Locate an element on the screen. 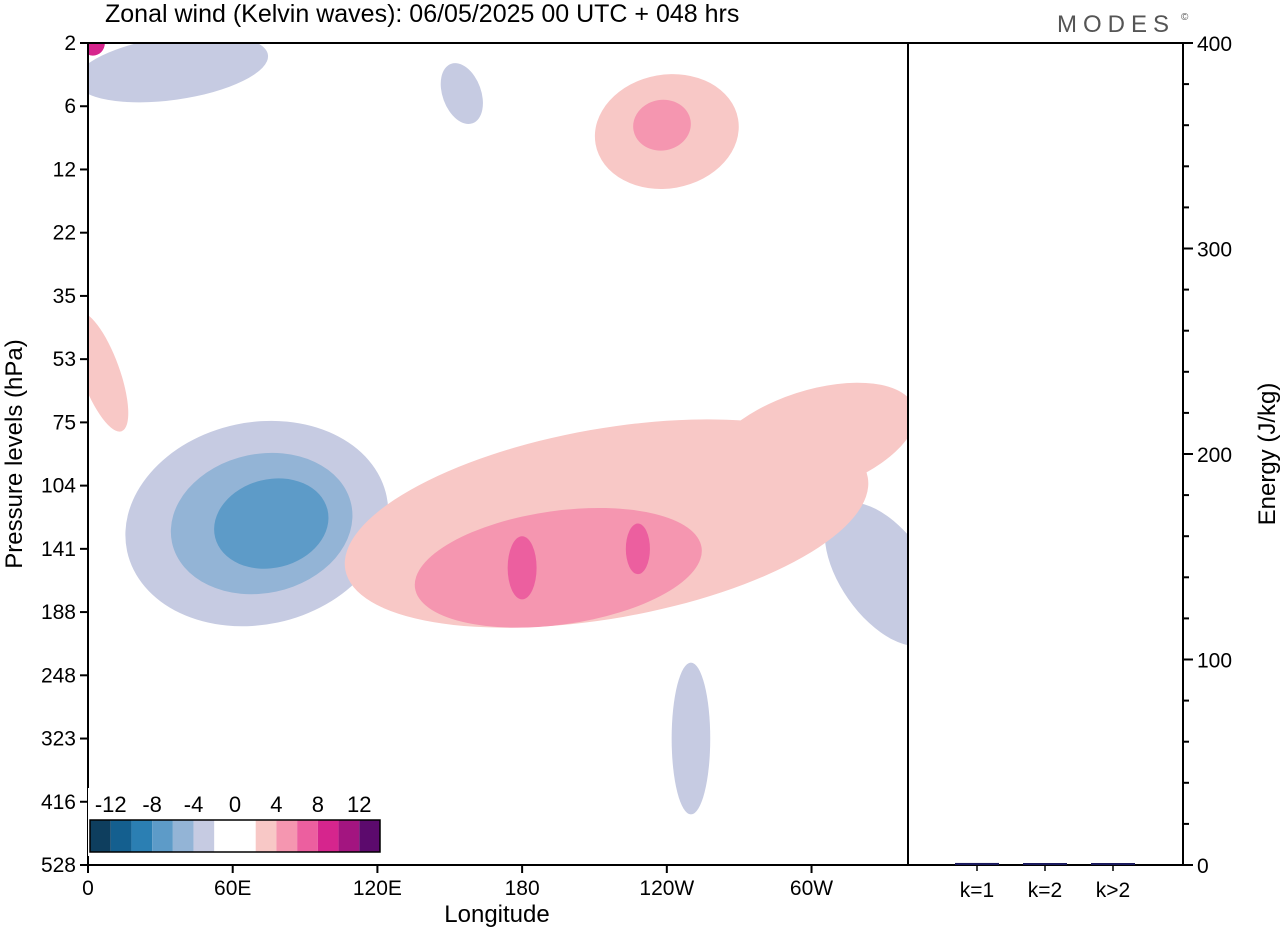 The height and width of the screenshot is (930, 1280). x-tick-label: 60E is located at coordinates (232, 888).